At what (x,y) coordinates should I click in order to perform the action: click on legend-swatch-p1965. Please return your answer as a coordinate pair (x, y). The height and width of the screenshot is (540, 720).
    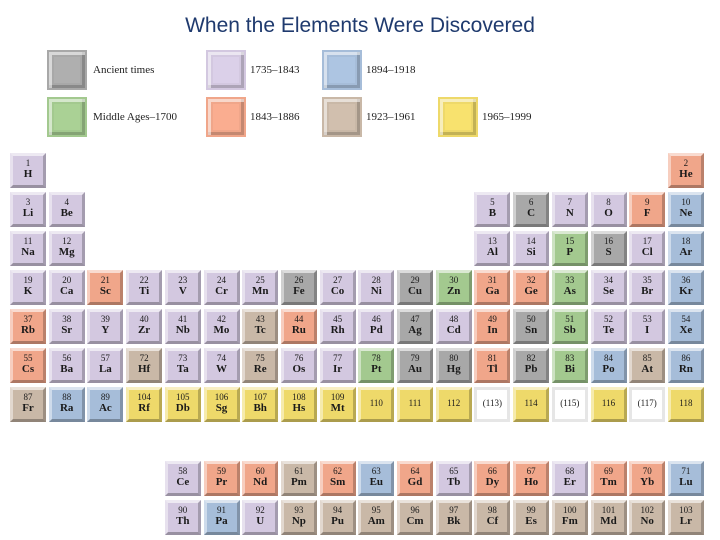
    Looking at the image, I should click on (458, 117).